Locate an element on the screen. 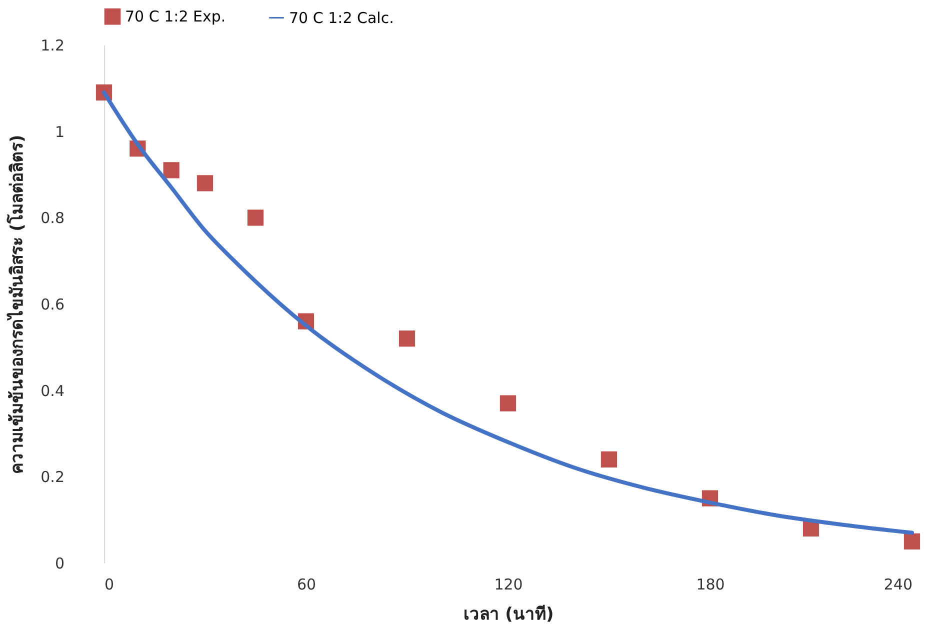  legend-label: 70 C 1:2 Calc. is located at coordinates (341, 17).